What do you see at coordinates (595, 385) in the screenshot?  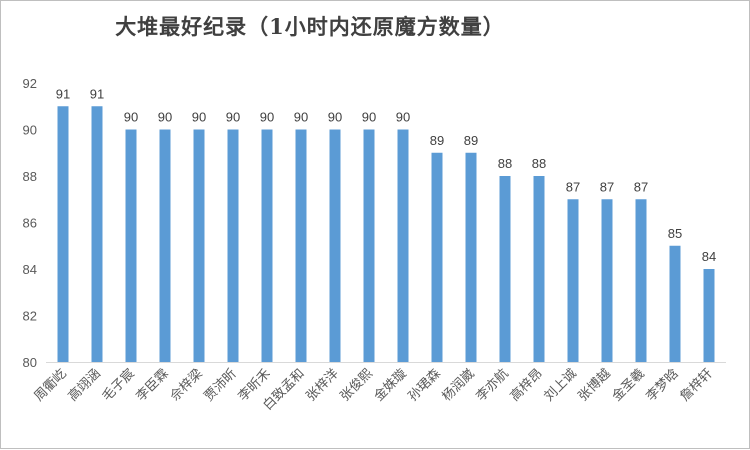 I see `category-label: 张博越` at bounding box center [595, 385].